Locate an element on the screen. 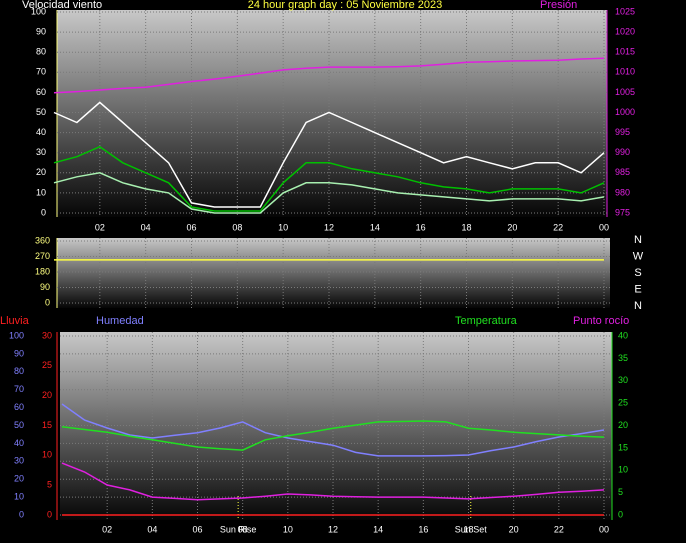 The height and width of the screenshot is (543, 686). legend-label: Lluvia is located at coordinates (15, 321).